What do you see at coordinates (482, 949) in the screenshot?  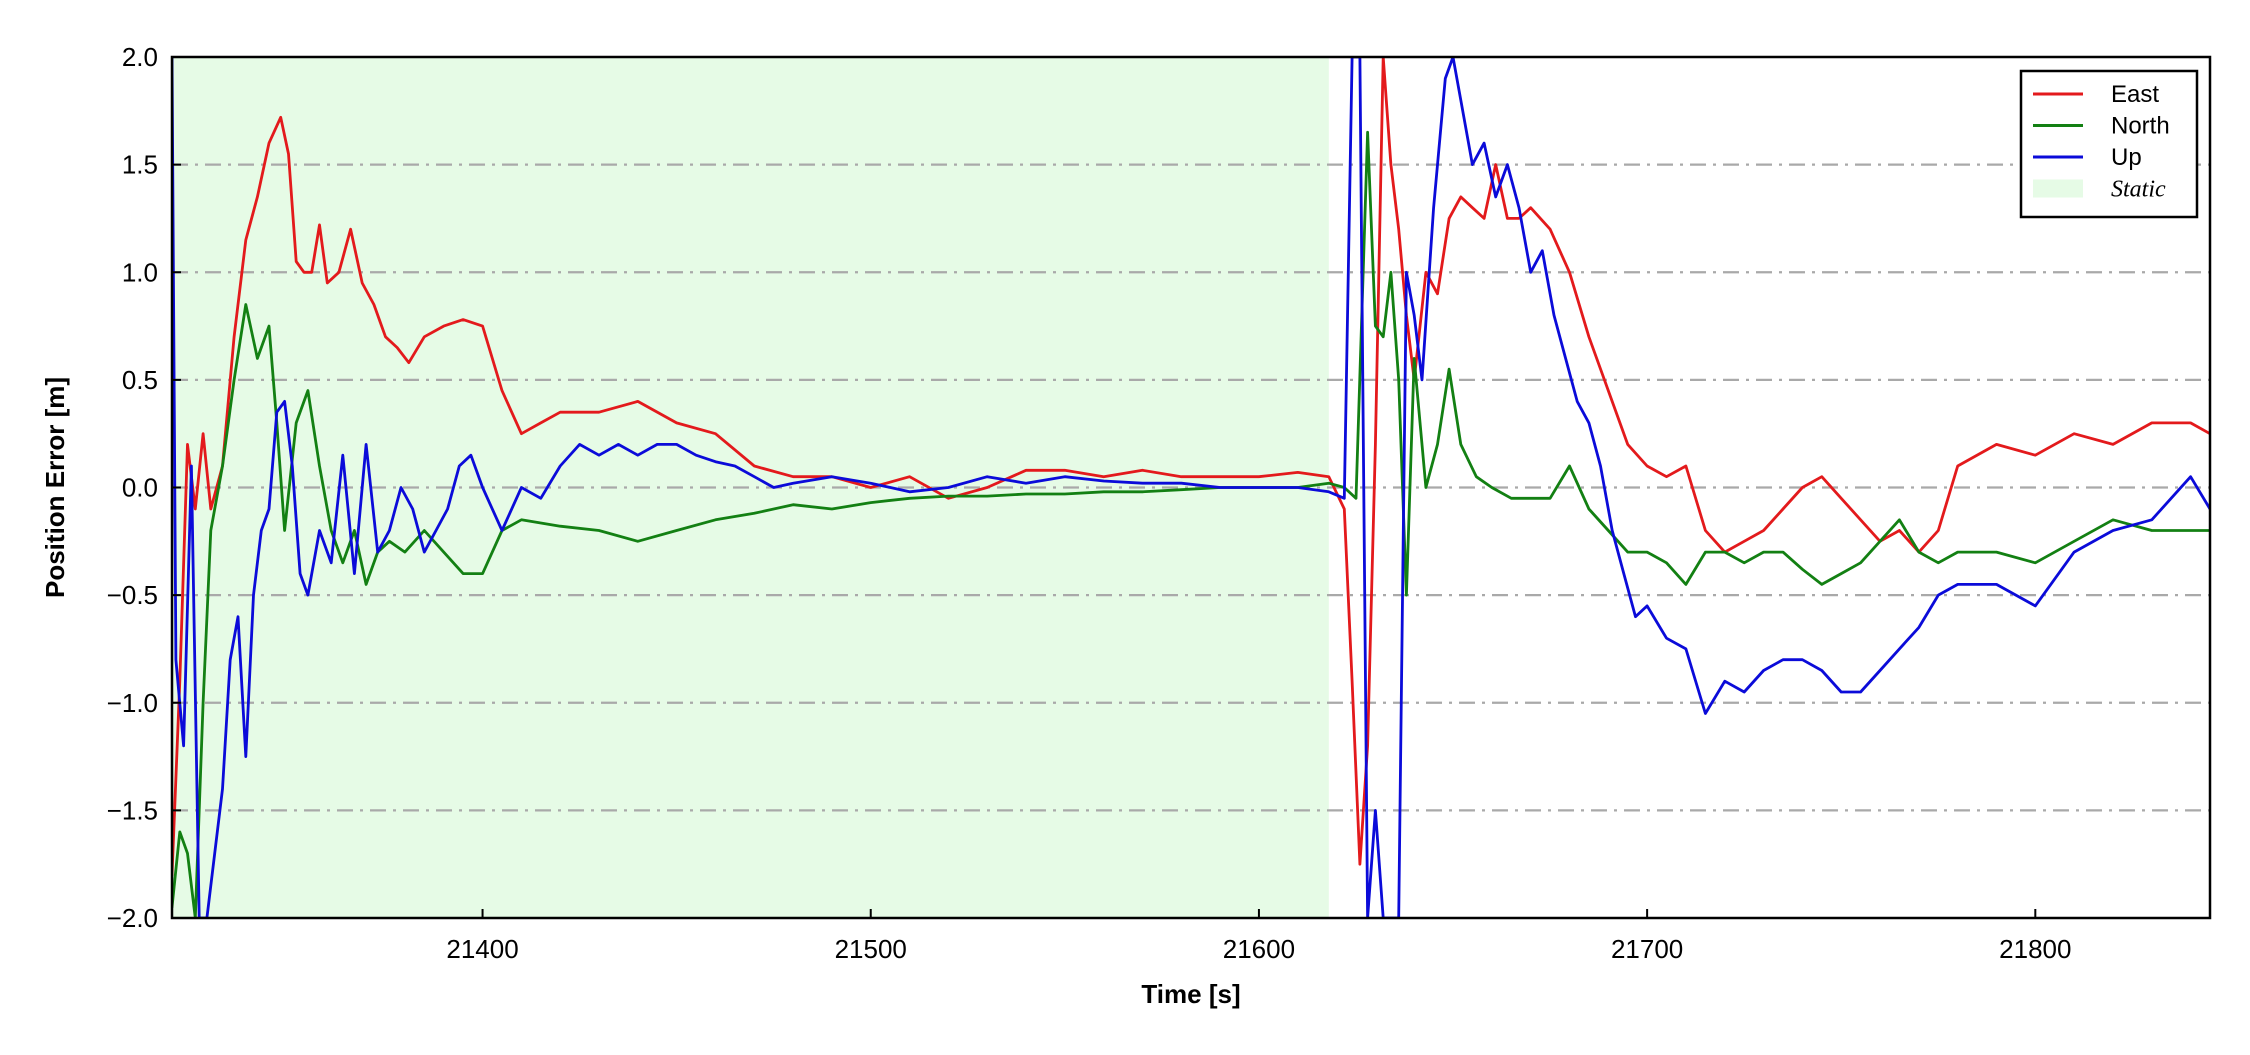 I see `x-tick-label-0: 21400` at bounding box center [482, 949].